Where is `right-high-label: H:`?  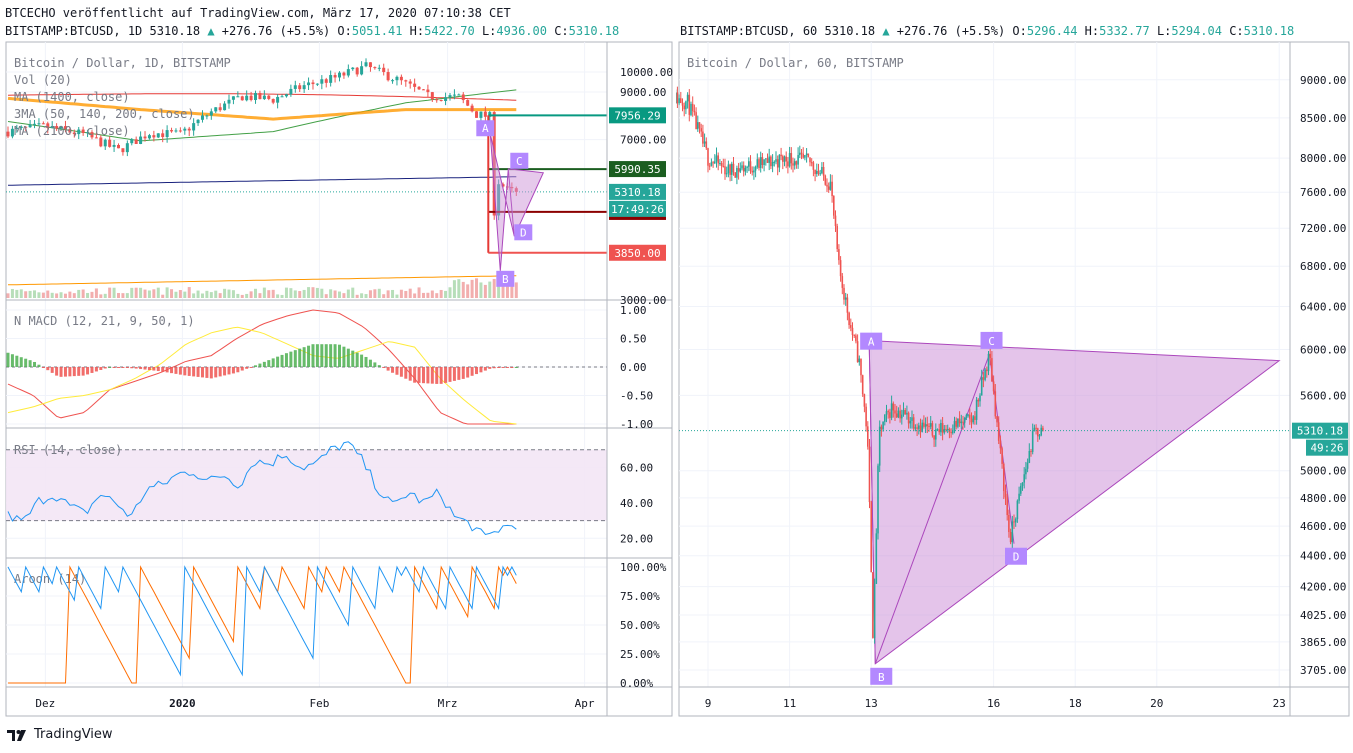
right-high-label: H: is located at coordinates (1092, 31).